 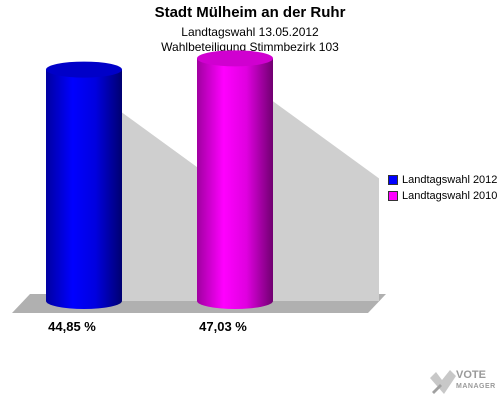 What do you see at coordinates (84, 69) in the screenshot?
I see `bar-top-2012` at bounding box center [84, 69].